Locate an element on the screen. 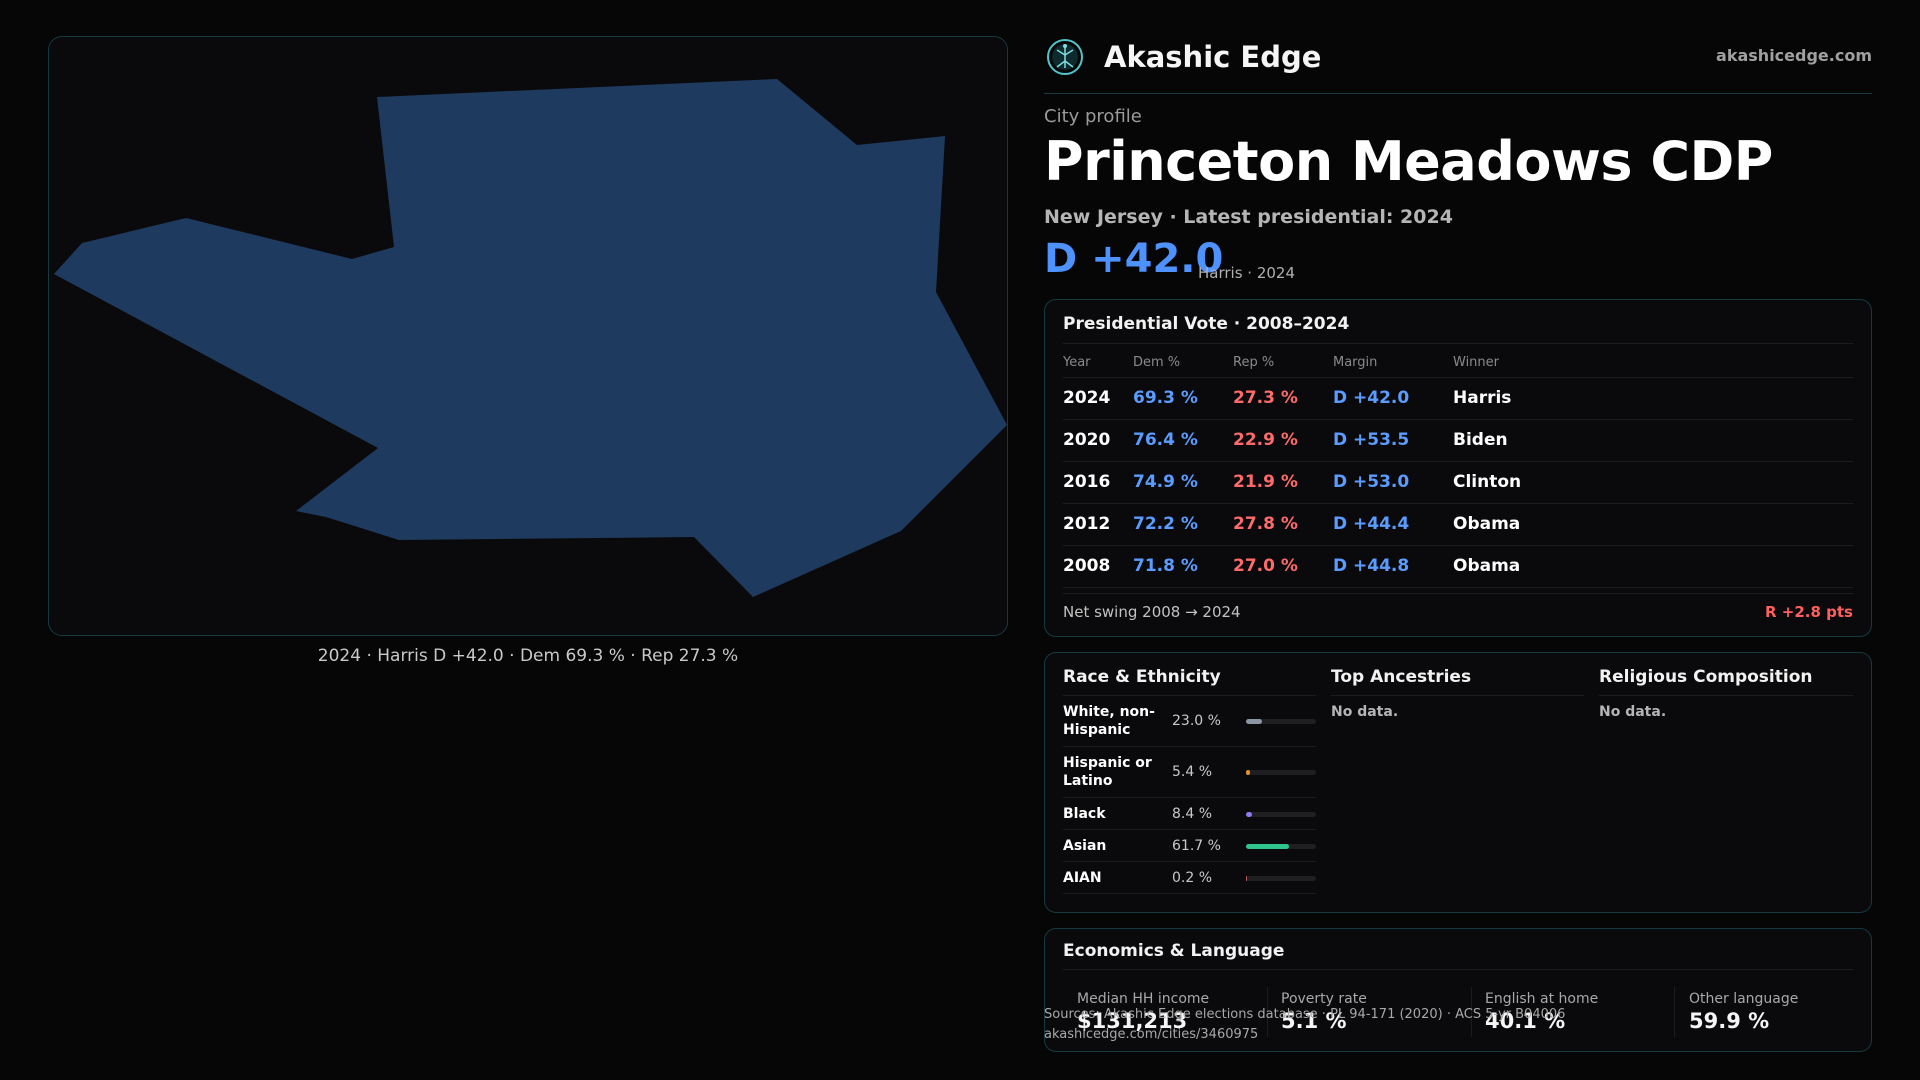 The width and height of the screenshot is (1920, 1080). cell-winner: Harris is located at coordinates (1653, 398).